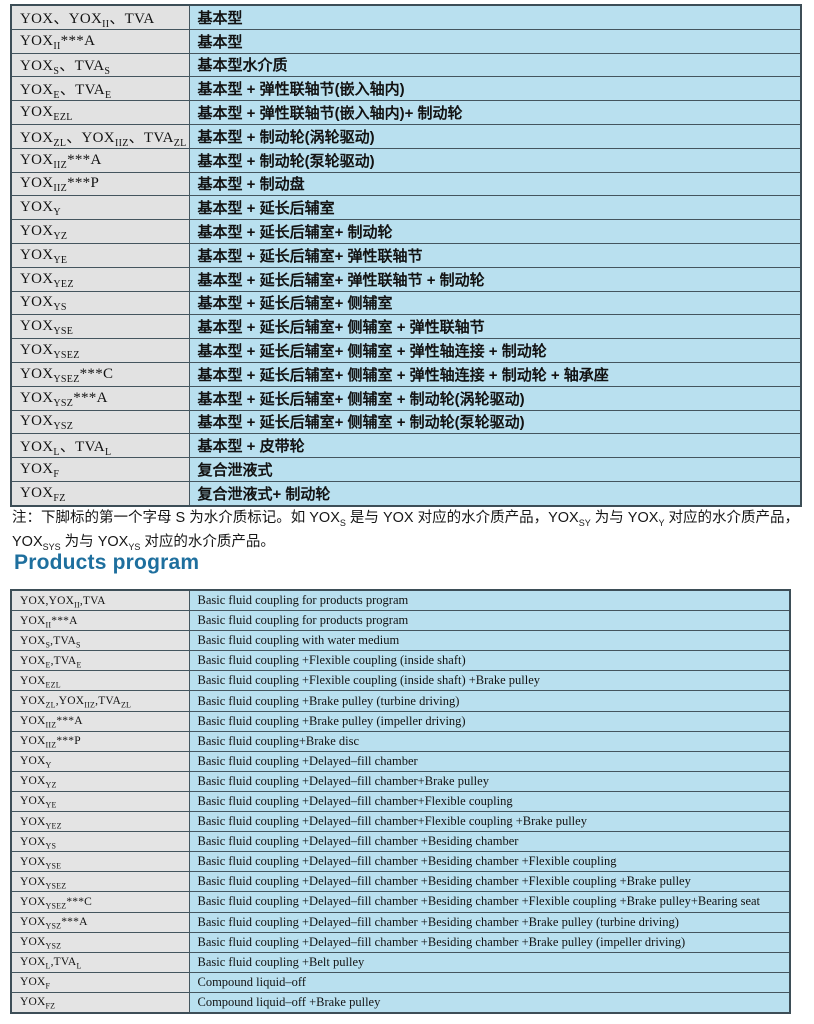 The width and height of the screenshot is (814, 1024). Describe the element at coordinates (94, 542) in the screenshot. I see `text-segment: 为与 YOX` at that location.